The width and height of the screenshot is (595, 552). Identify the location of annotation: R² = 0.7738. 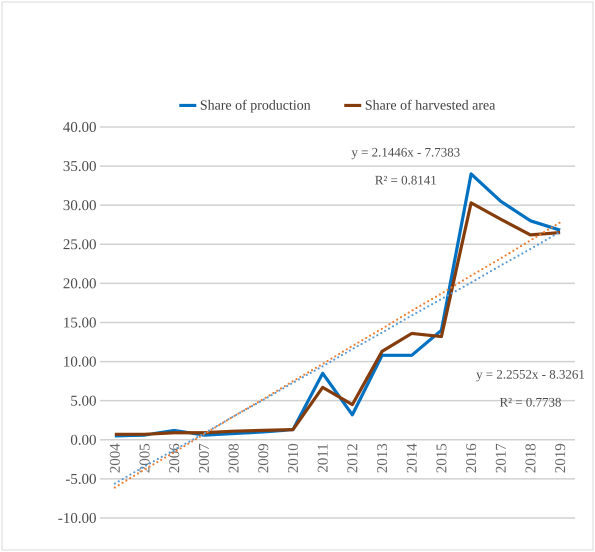
(530, 402).